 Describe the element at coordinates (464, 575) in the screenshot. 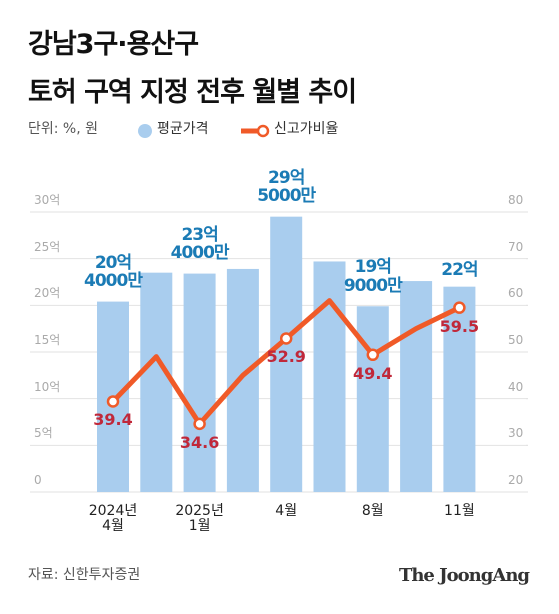

I see `brand: The JoongAng` at that location.